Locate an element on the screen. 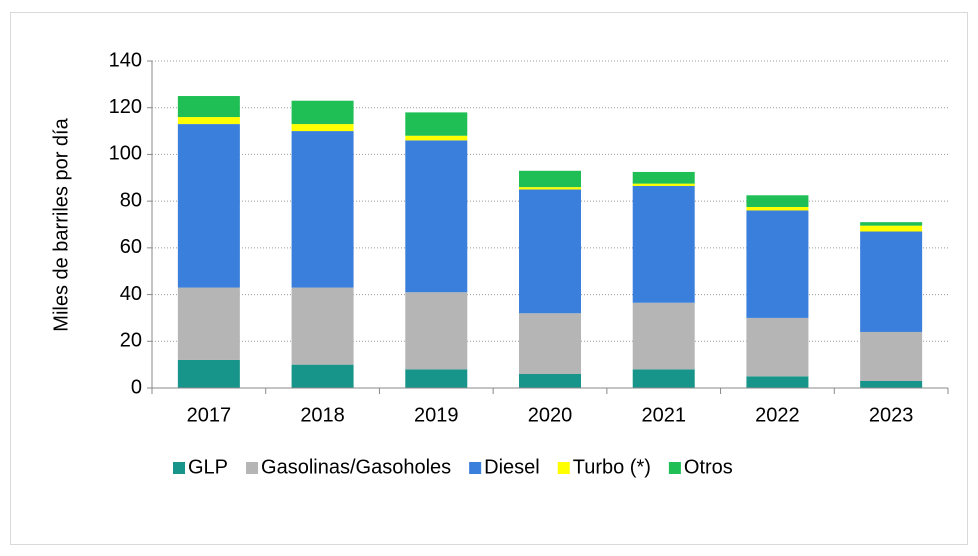 The height and width of the screenshot is (556, 978). x-tick-label: 2020 is located at coordinates (550, 415).